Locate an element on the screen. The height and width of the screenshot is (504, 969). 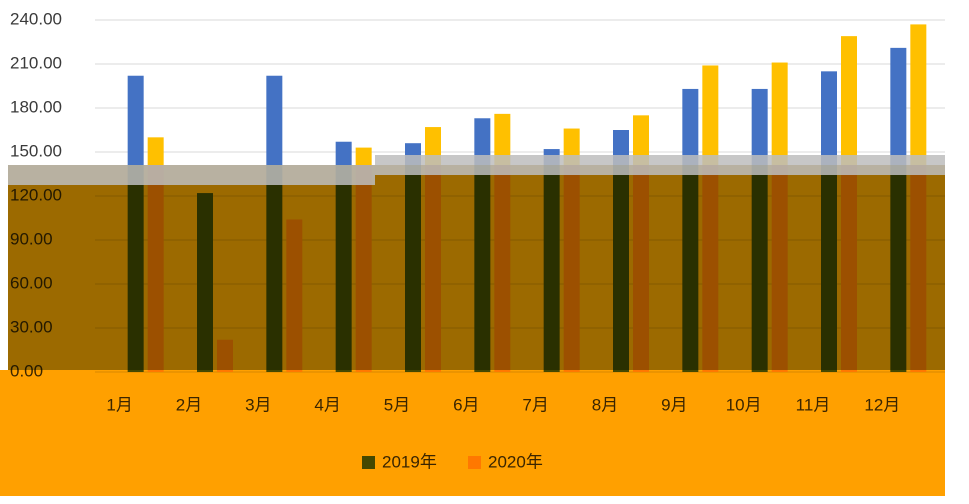
y-tick-label: 240.00 is located at coordinates (36, 18).